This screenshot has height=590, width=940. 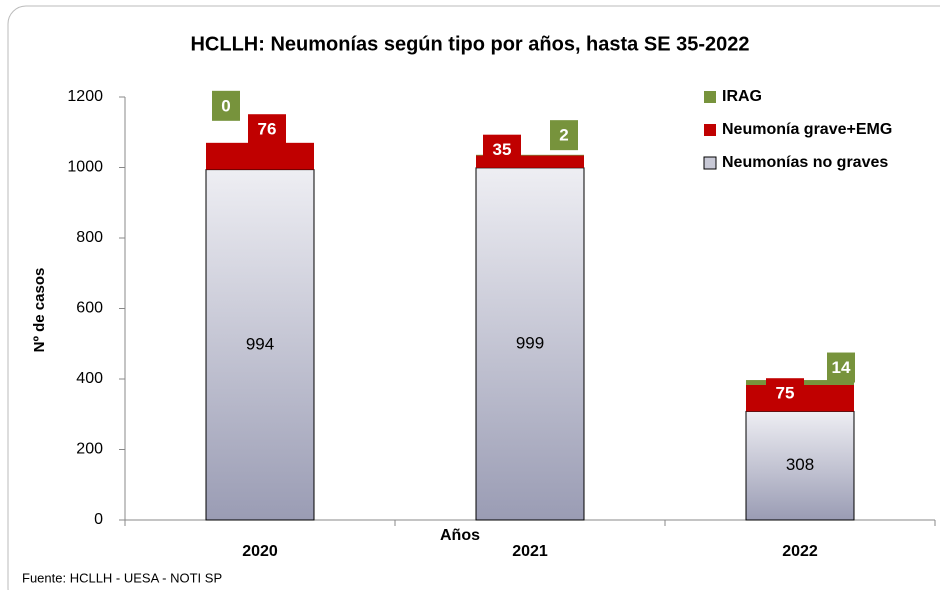 I want to click on data-label: 999, so click(x=530, y=342).